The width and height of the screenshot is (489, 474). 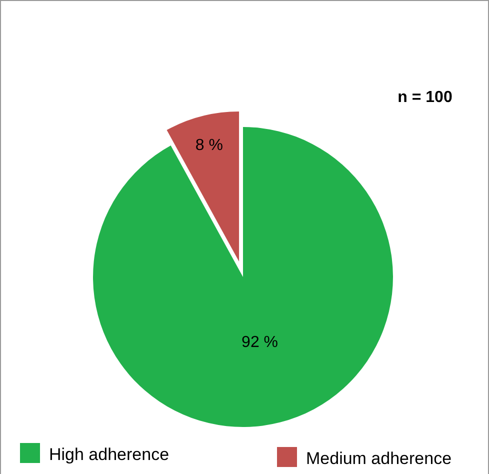 I want to click on data-label: 8 %, so click(x=209, y=145).